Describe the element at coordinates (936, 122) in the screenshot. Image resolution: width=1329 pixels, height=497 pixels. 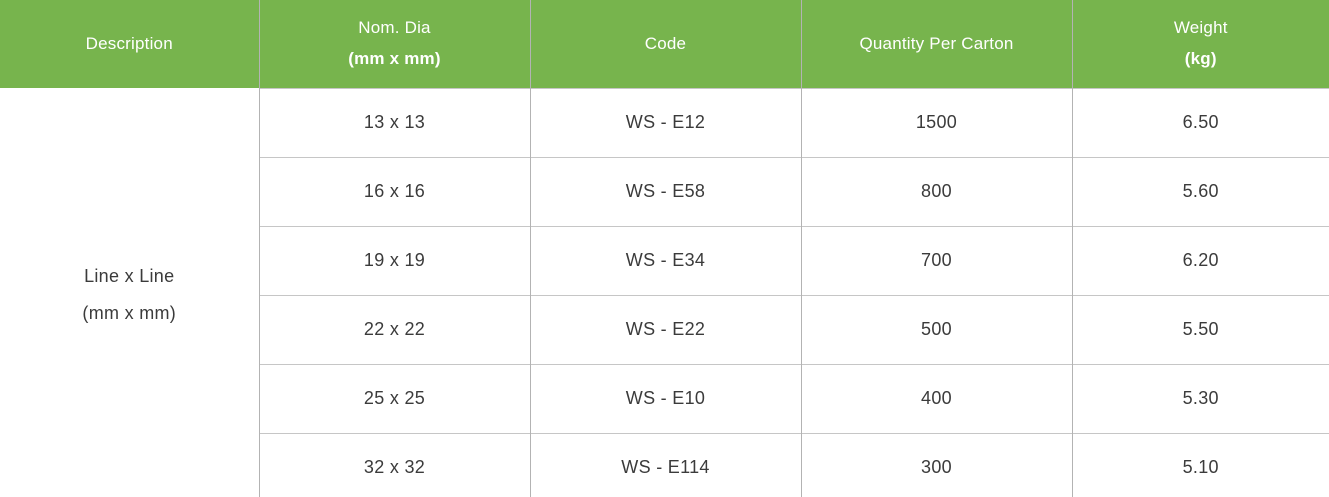
I see `quantity-cell: 1500` at that location.